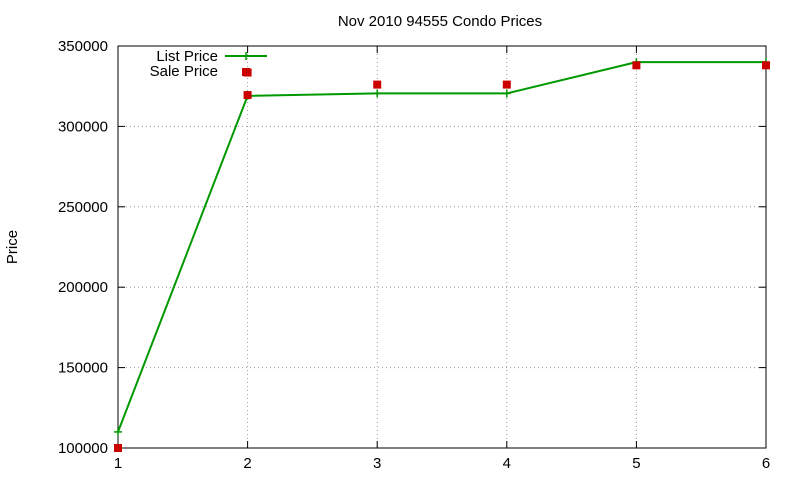 This screenshot has height=480, width=800. I want to click on y-tick-label: 100000, so click(83, 448).